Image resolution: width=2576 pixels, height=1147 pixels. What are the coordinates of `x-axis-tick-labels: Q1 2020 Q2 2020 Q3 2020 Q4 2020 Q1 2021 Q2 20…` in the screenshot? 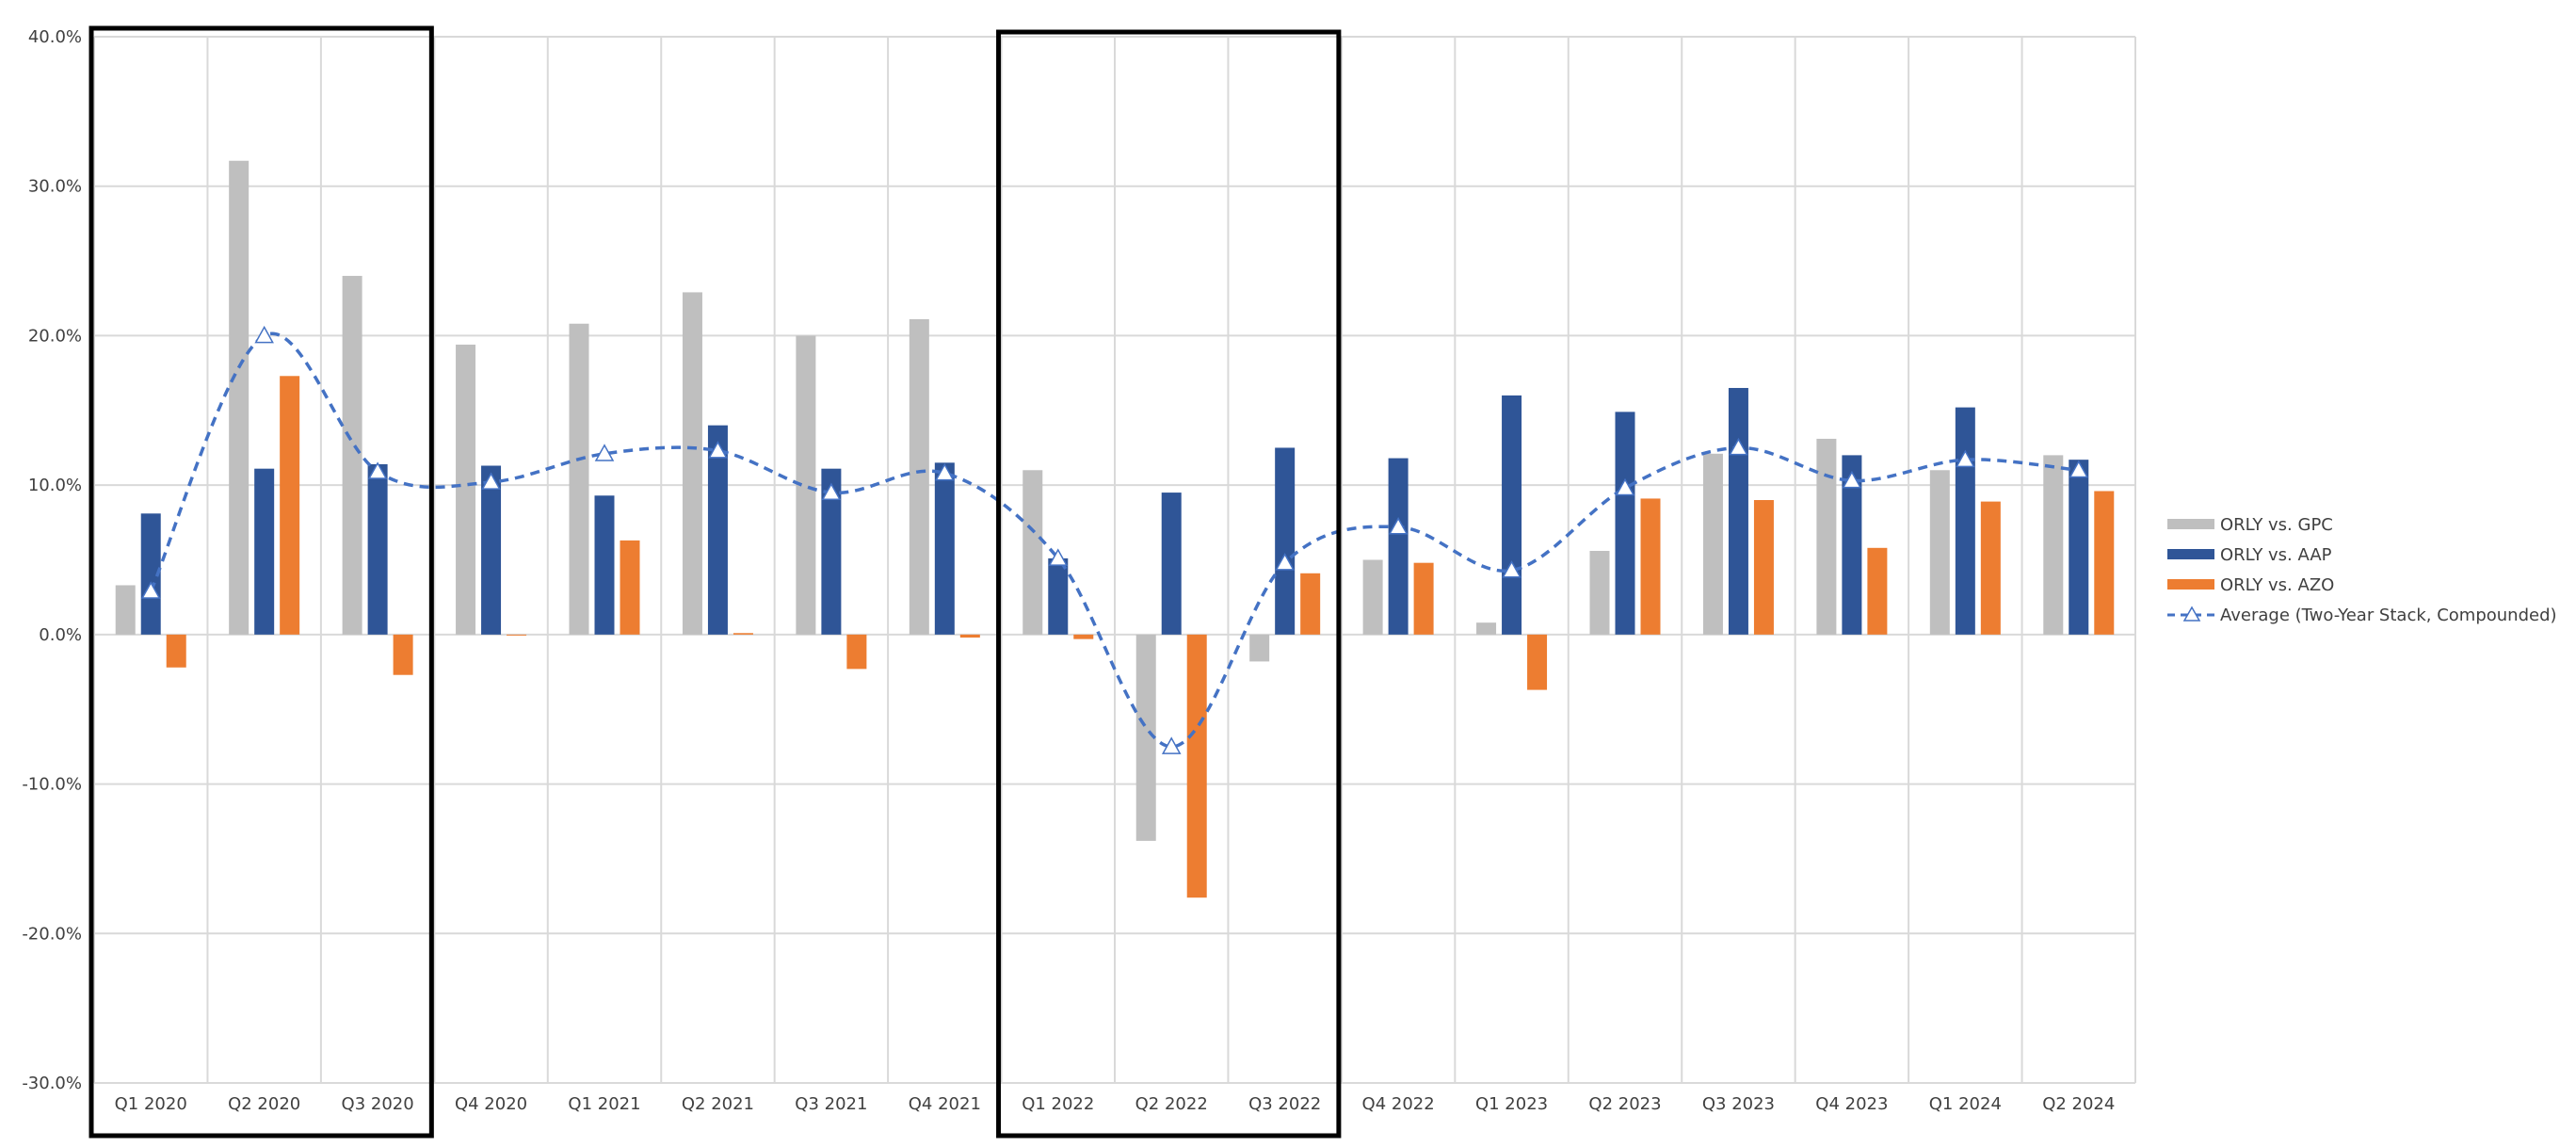 It's located at (1115, 1104).